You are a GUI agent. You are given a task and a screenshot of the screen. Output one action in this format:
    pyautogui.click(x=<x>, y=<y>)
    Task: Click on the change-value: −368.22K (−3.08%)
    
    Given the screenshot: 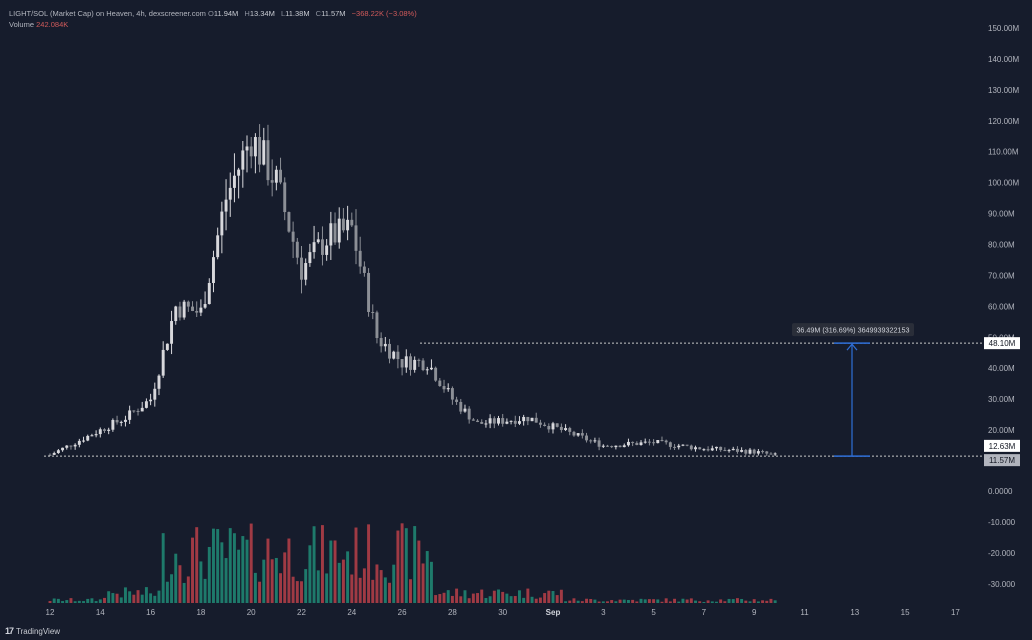 What is the action you would take?
    pyautogui.click(x=384, y=13)
    